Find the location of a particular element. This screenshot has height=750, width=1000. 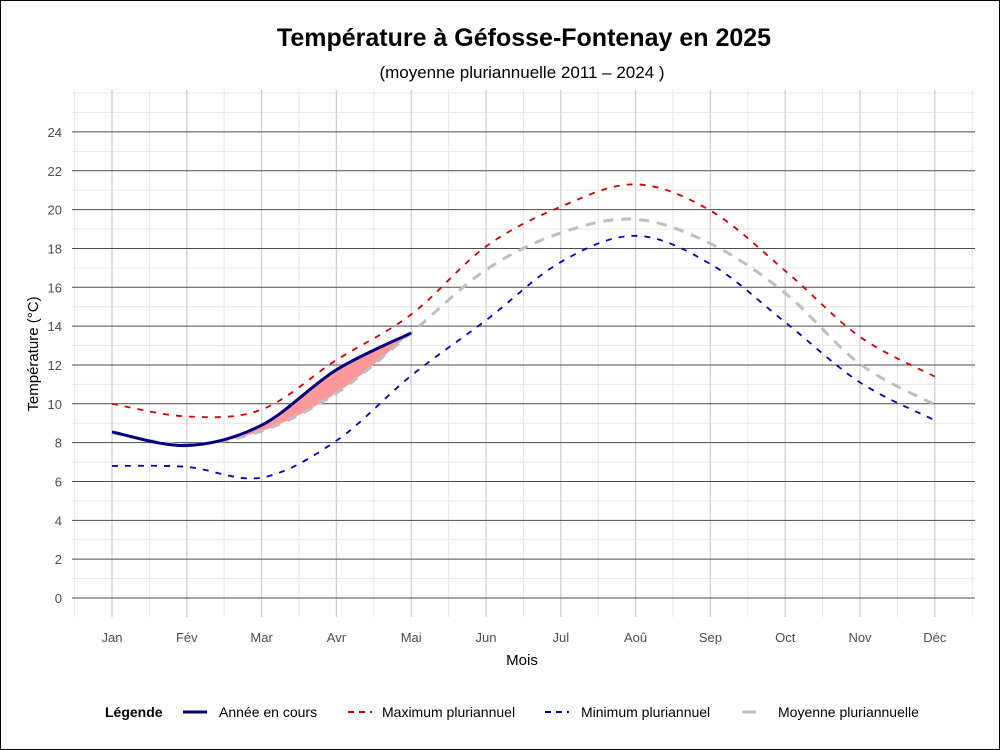

legend-label-moyenne: Moyenne pluriannuelle is located at coordinates (848, 712).